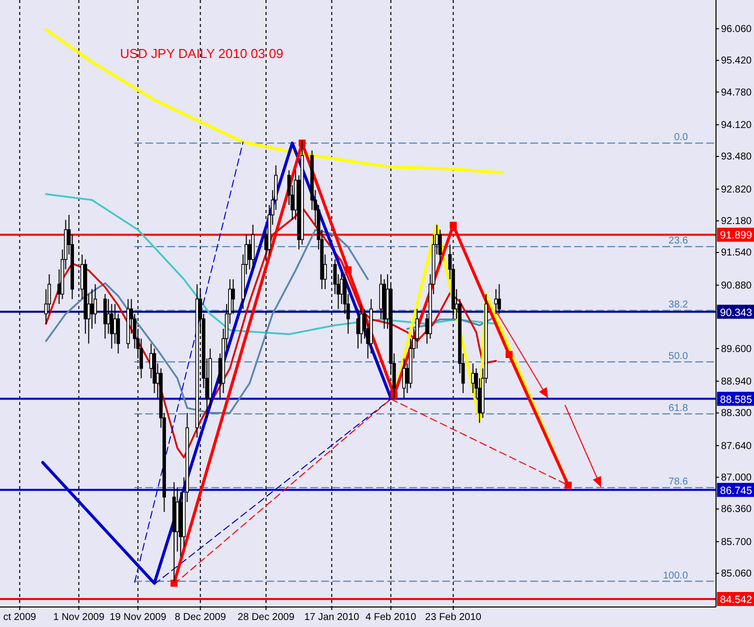 The image size is (754, 627). Describe the element at coordinates (736, 490) in the screenshot. I see `ref-line-label: 86.745` at that location.